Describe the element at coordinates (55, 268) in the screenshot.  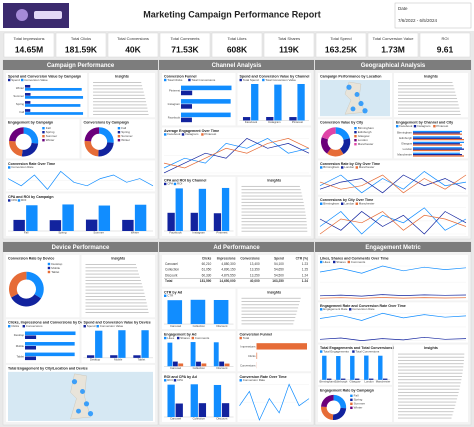
I see `legend-label: Mobile` at that location.